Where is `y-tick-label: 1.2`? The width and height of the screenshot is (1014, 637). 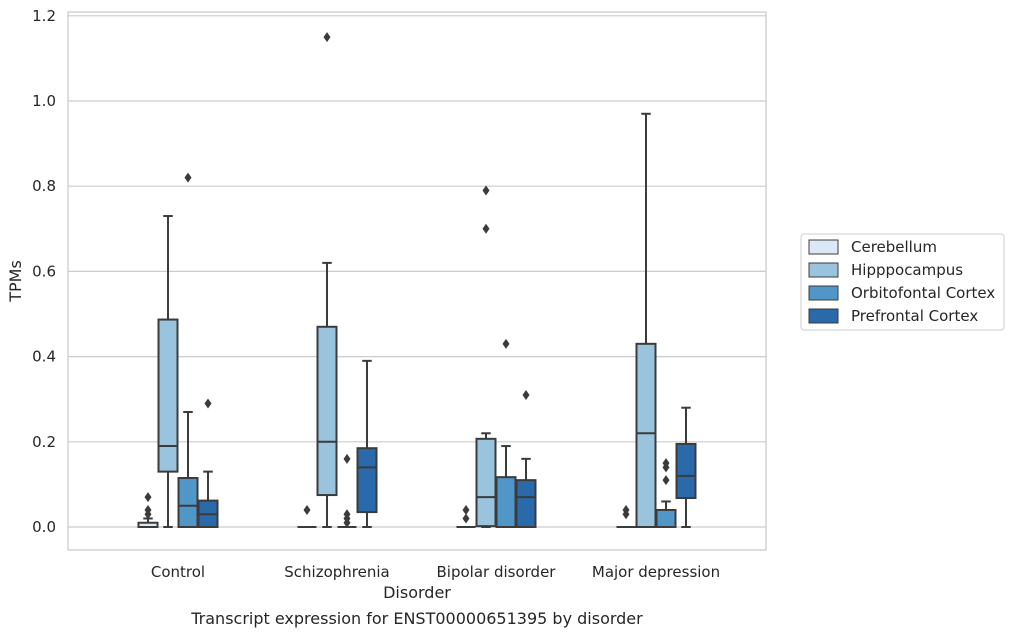 y-tick-label: 1.2 is located at coordinates (44, 16).